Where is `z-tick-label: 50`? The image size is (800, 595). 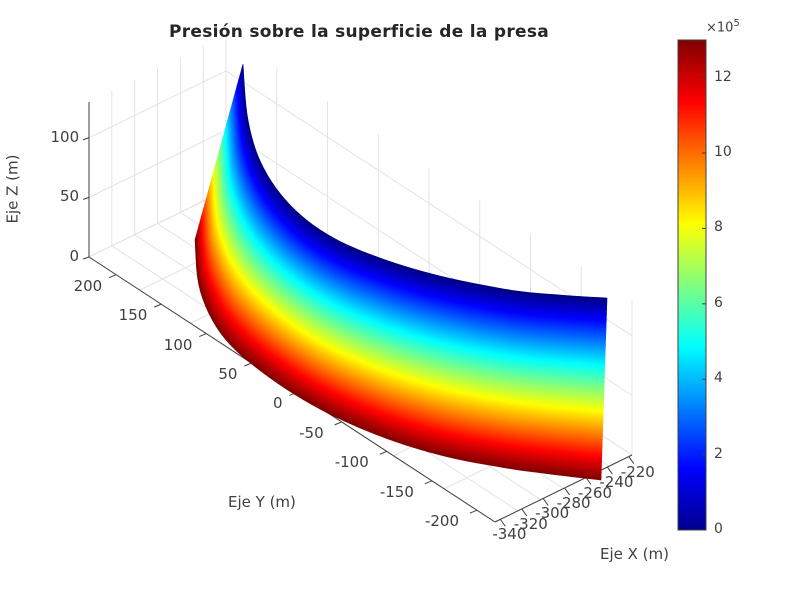 z-tick-label: 50 is located at coordinates (70, 196).